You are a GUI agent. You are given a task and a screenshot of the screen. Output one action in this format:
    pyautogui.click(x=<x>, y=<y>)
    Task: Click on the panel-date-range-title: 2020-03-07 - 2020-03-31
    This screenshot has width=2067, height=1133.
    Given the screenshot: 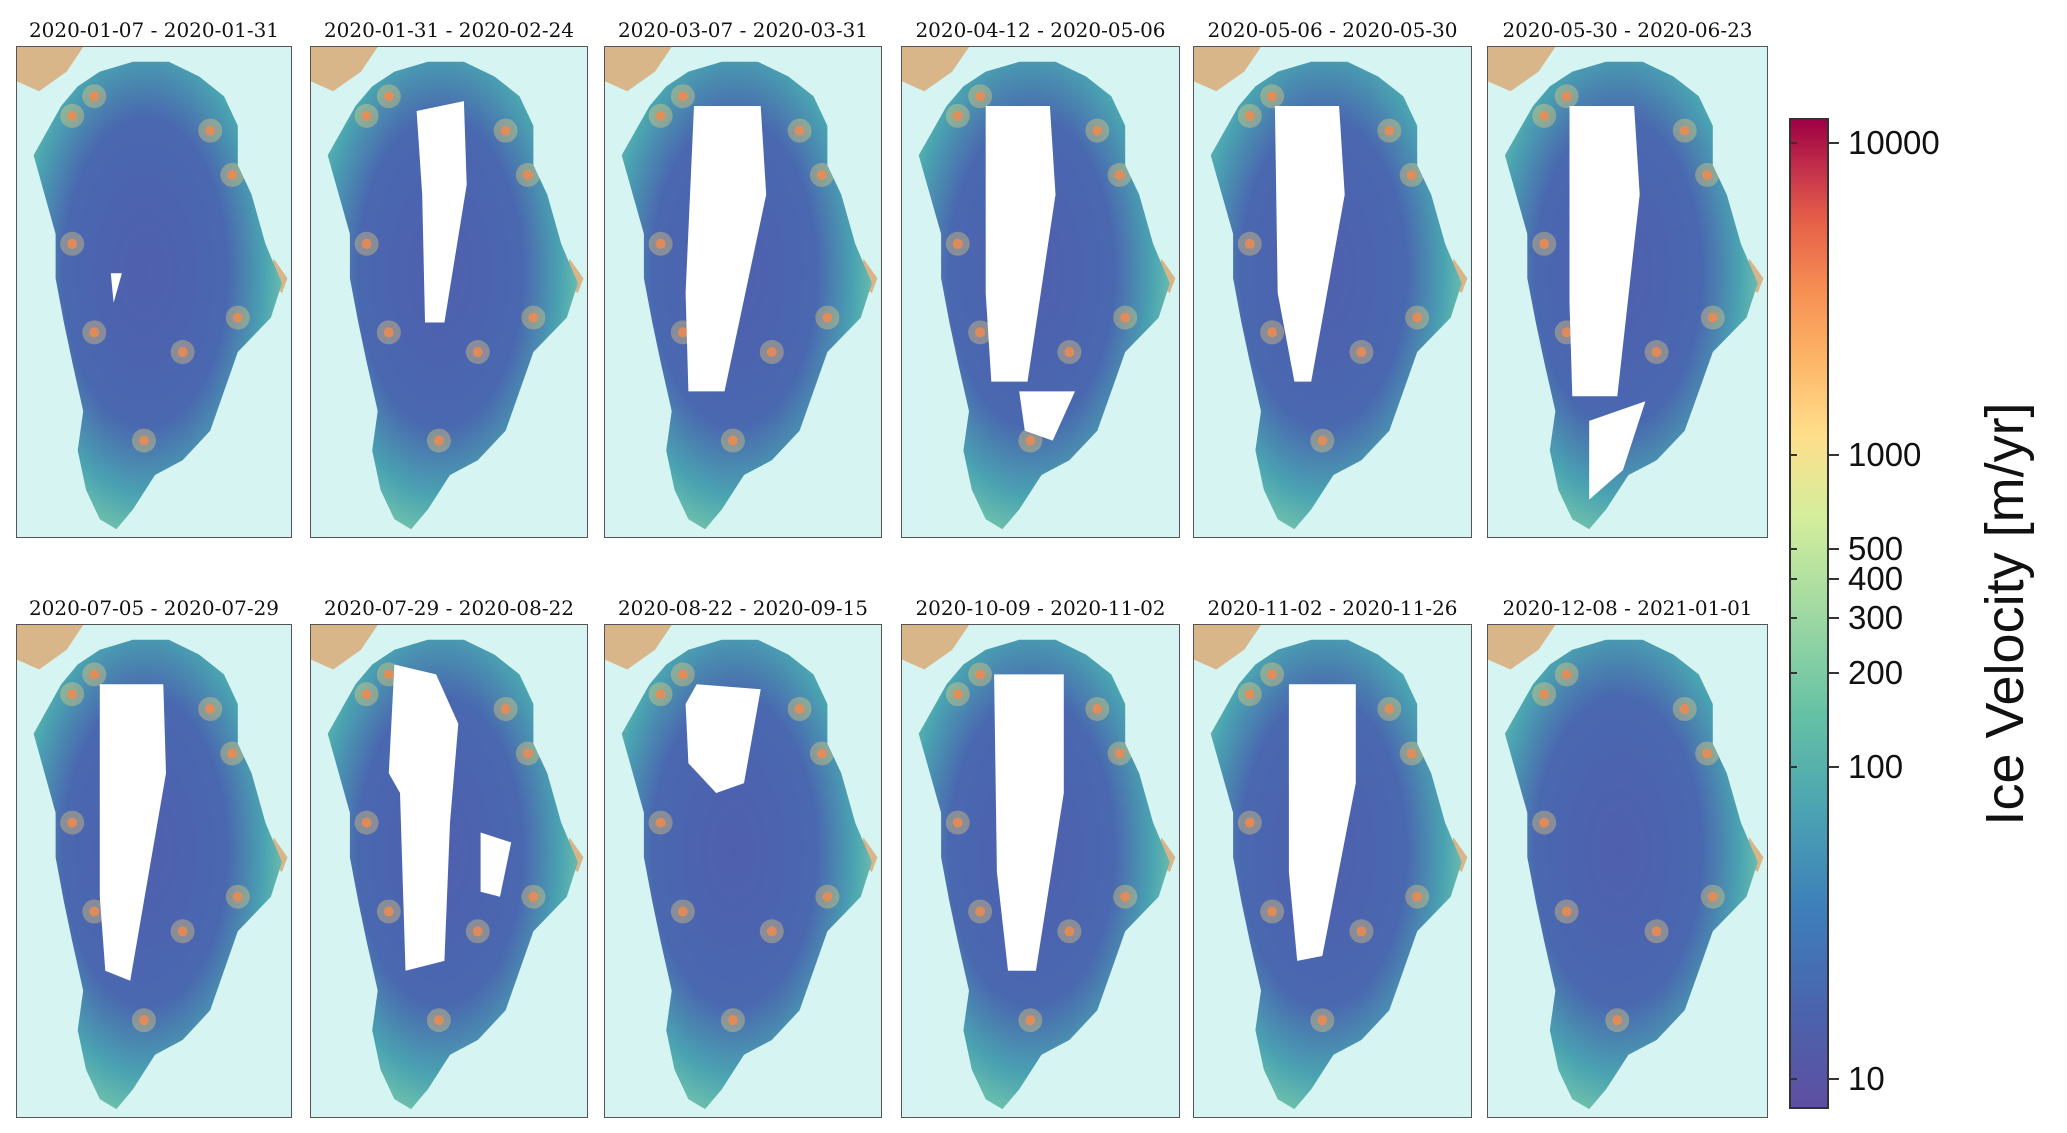 What is the action you would take?
    pyautogui.click(x=743, y=30)
    